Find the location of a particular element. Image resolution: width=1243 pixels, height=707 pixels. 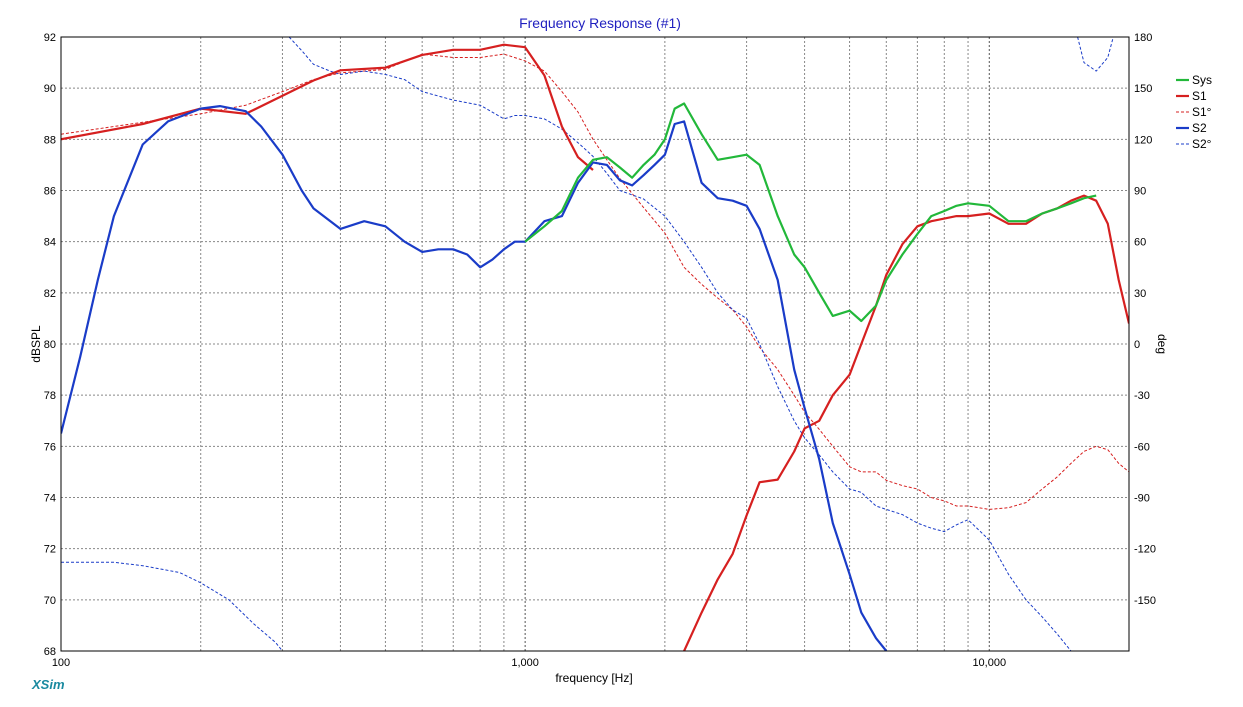

y2-tick-label: 0 is located at coordinates (1137, 345).